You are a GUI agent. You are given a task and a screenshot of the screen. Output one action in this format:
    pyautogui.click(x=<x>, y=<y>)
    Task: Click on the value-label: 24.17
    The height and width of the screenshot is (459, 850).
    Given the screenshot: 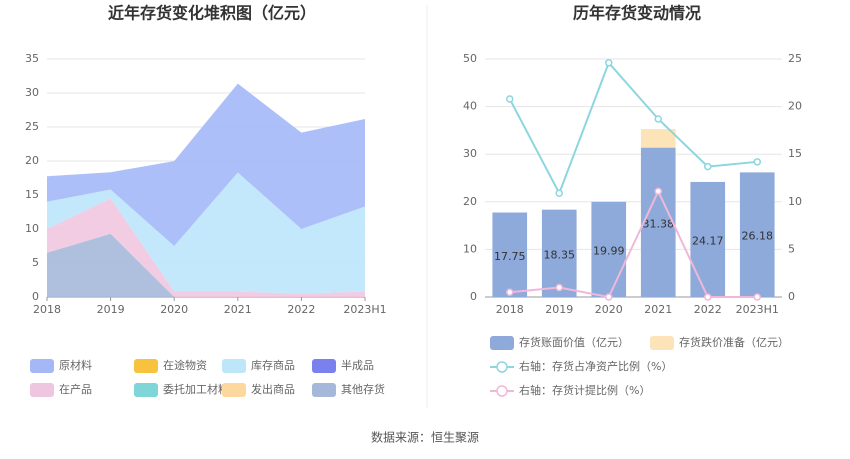 What is the action you would take?
    pyautogui.click(x=708, y=240)
    